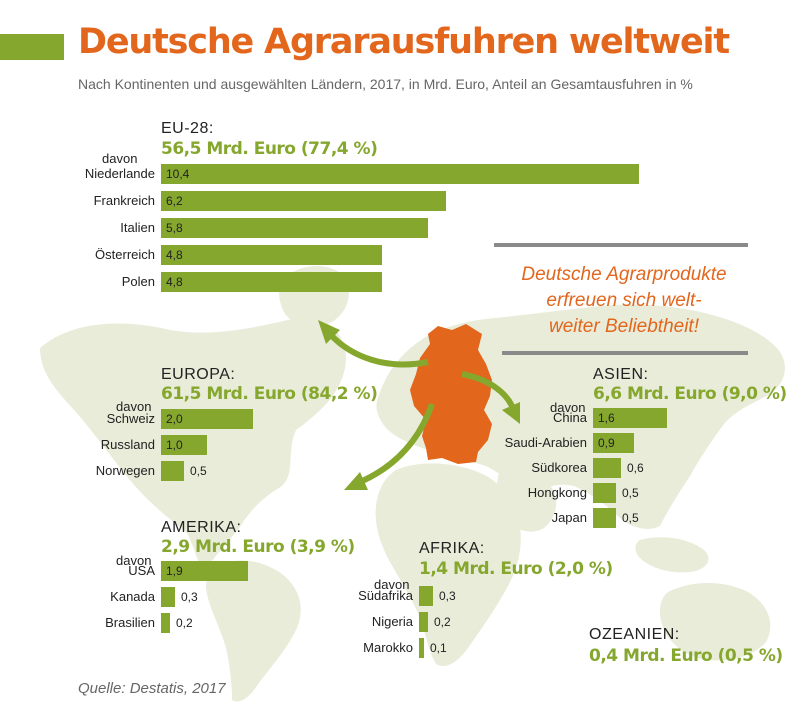 Image resolution: width=800 pixels, height=716 pixels. What do you see at coordinates (198, 374) in the screenshot?
I see `region-name-europa: EUROPA:` at bounding box center [198, 374].